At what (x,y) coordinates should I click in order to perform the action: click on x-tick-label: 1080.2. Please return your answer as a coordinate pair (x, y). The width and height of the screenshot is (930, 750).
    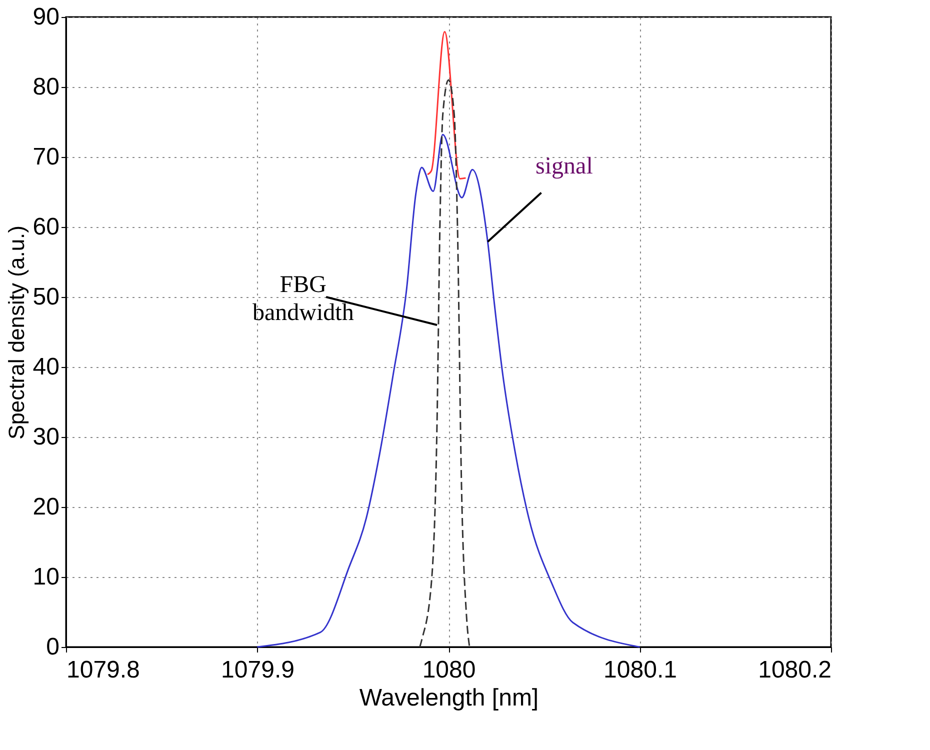
    Looking at the image, I should click on (795, 670).